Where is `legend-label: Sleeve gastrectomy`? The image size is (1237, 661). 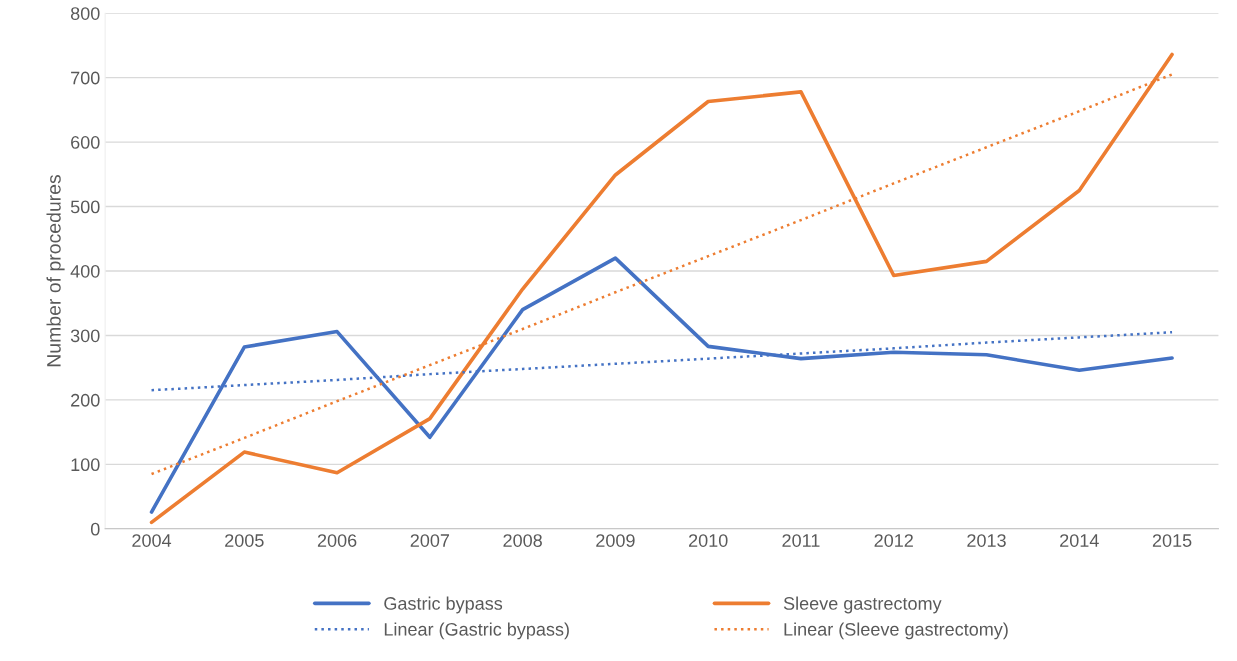
legend-label: Sleeve gastrectomy is located at coordinates (862, 605).